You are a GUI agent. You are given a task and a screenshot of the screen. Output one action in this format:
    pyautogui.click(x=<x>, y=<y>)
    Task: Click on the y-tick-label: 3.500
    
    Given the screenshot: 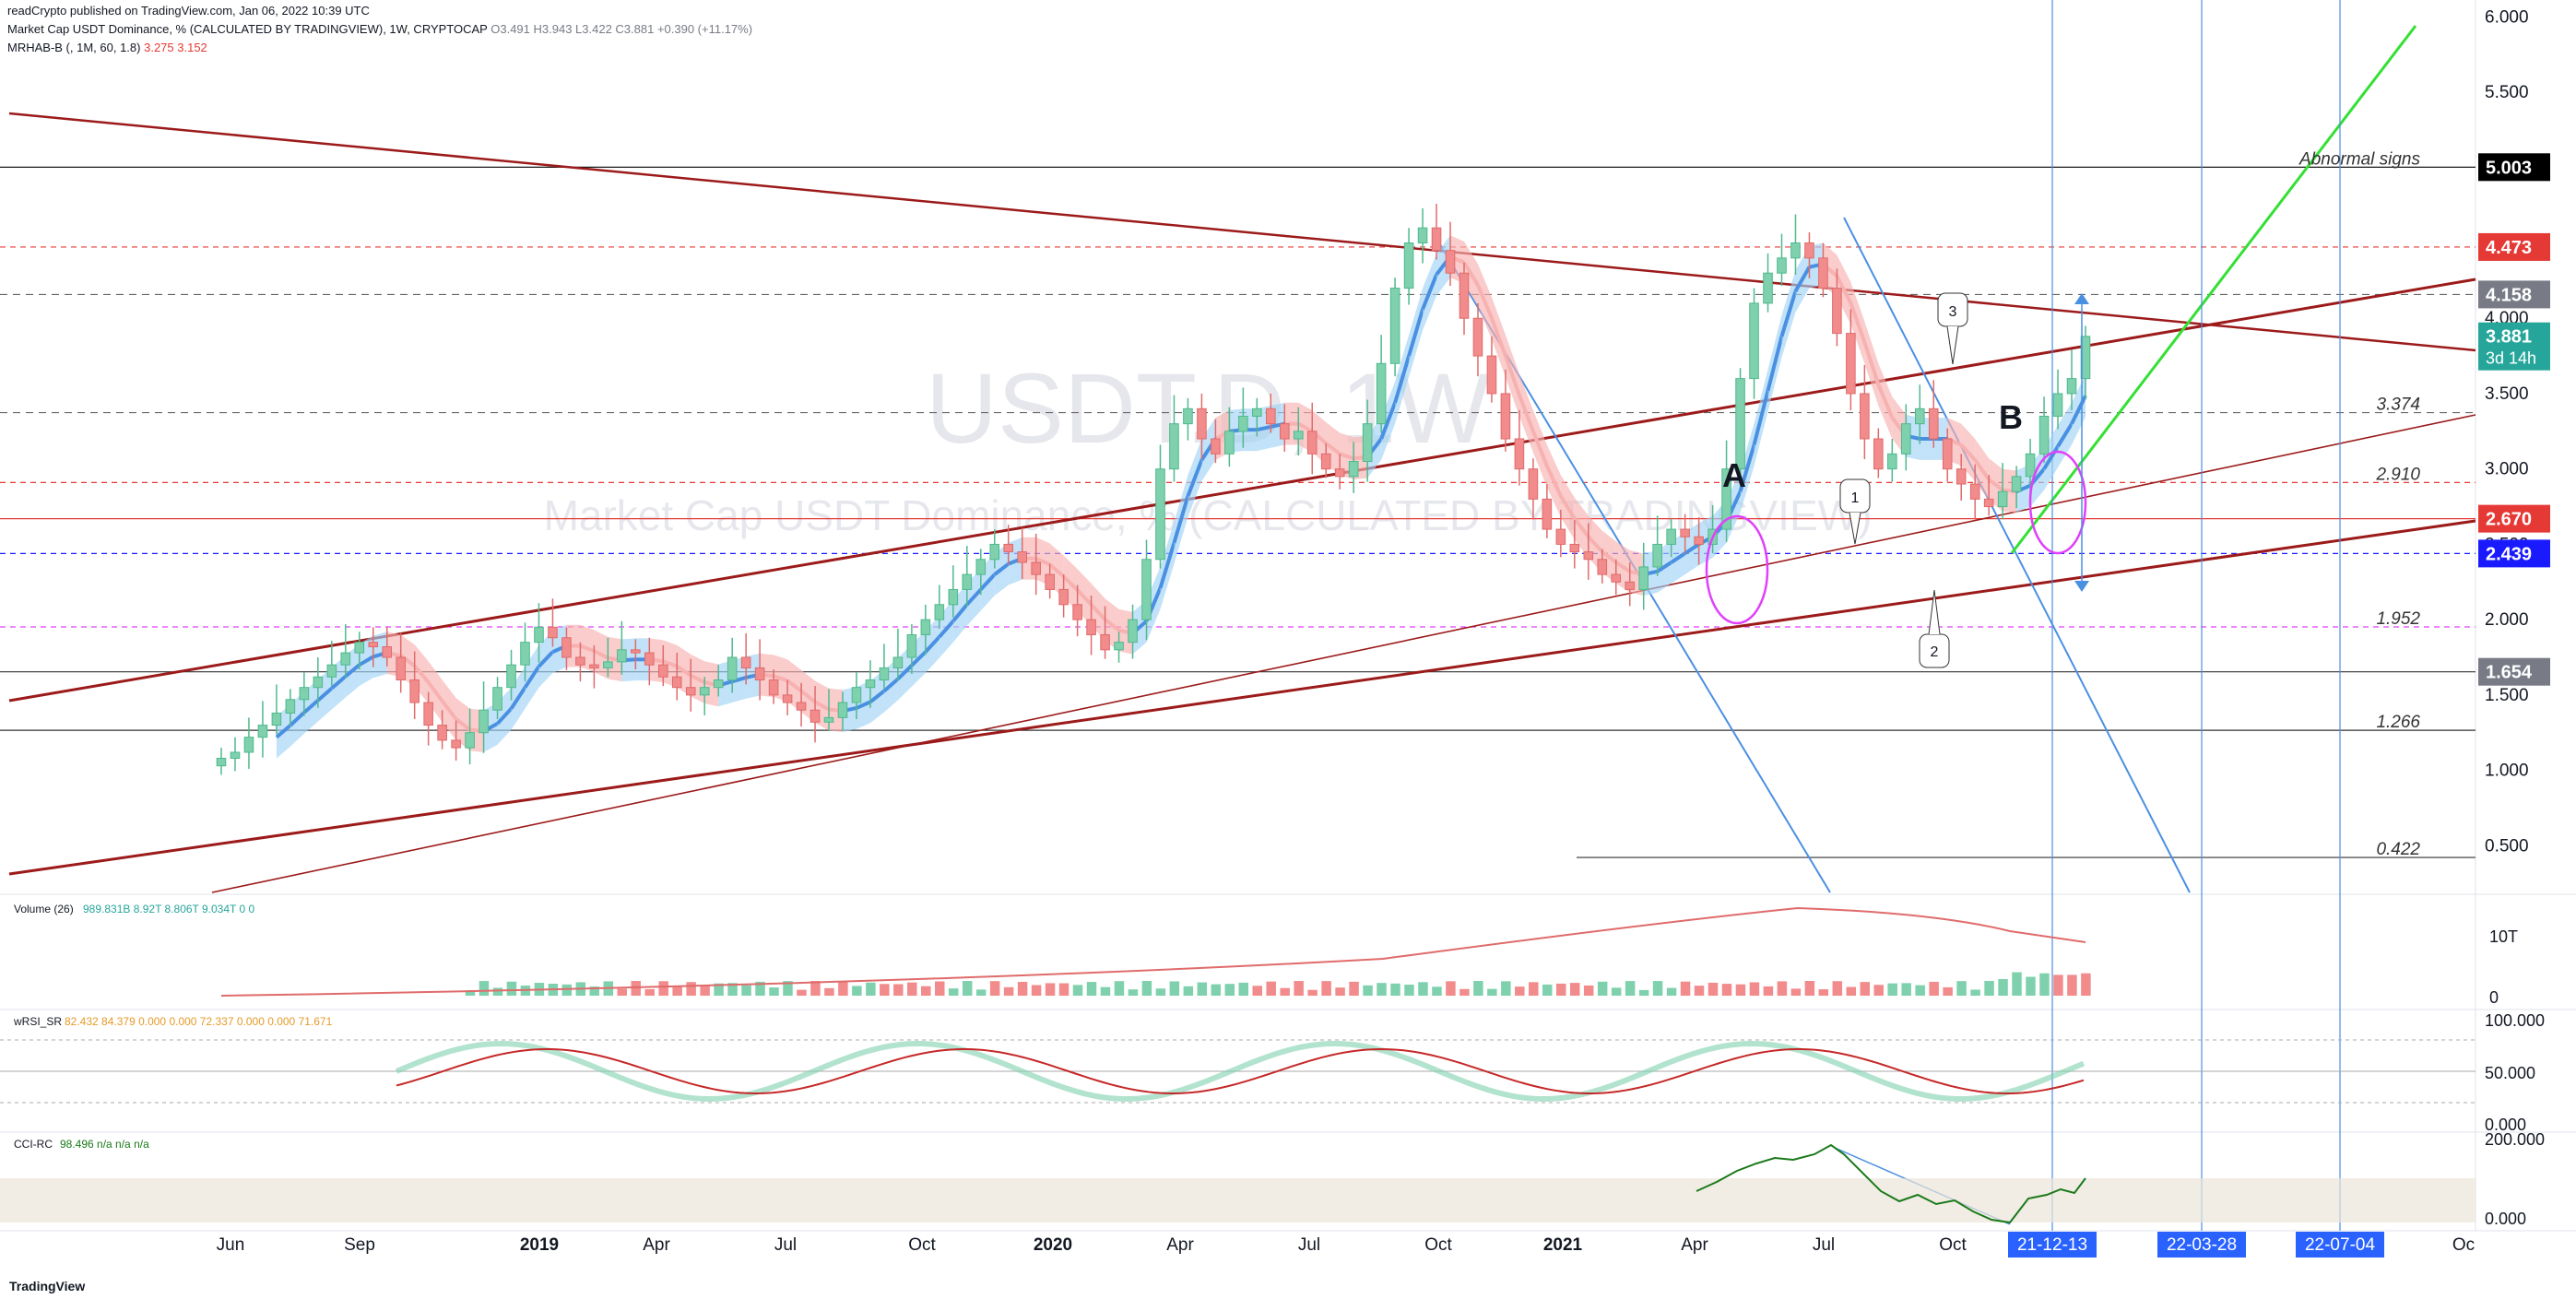 What is the action you would take?
    pyautogui.click(x=2507, y=394)
    